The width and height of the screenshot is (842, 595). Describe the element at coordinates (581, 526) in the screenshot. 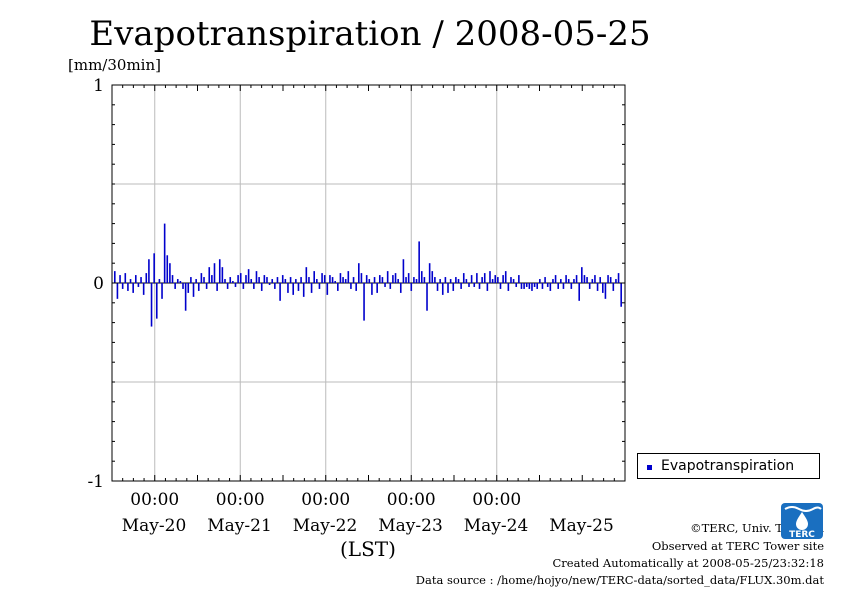

I see `x-tick-label-date: May-25` at that location.